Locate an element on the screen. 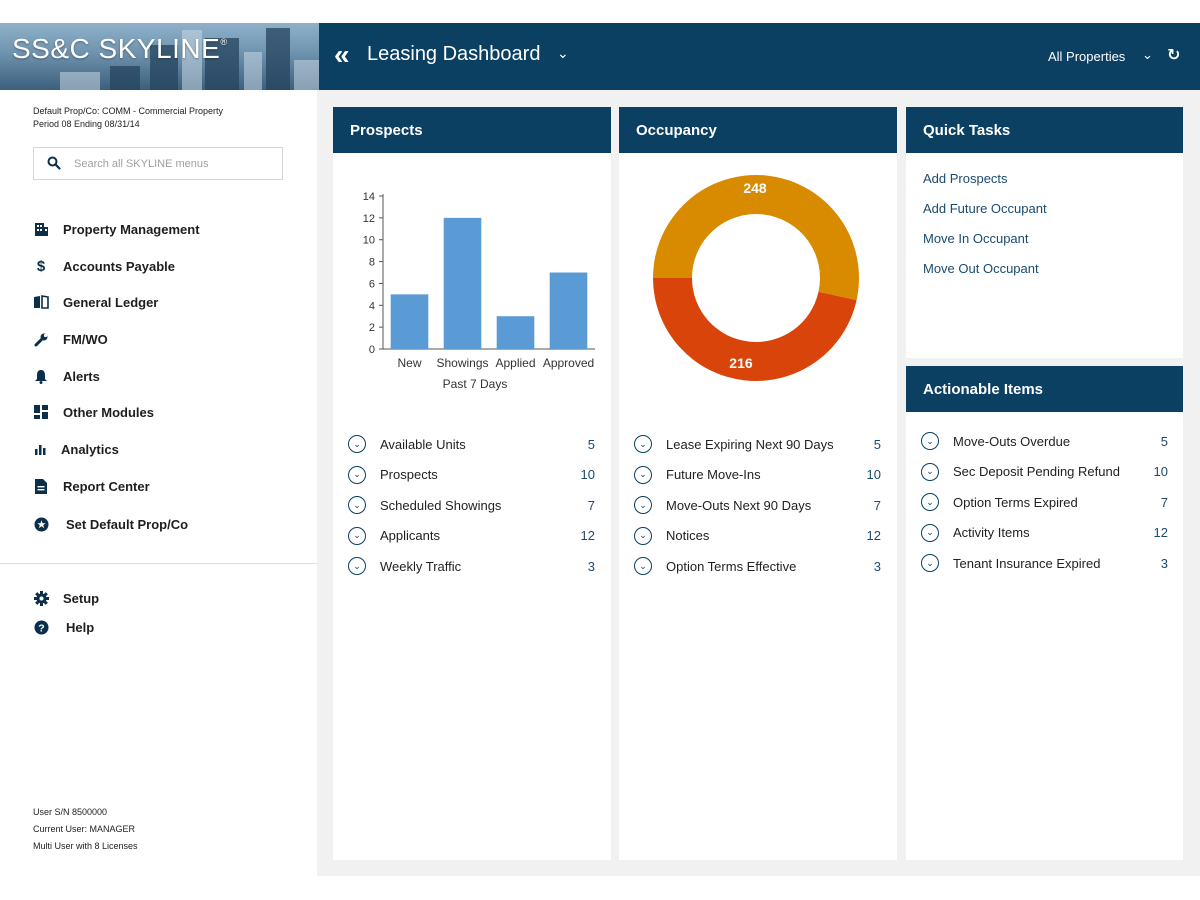 Image resolution: width=1200 pixels, height=900 pixels. collapse-sidebar-icon: « is located at coordinates (342, 54).